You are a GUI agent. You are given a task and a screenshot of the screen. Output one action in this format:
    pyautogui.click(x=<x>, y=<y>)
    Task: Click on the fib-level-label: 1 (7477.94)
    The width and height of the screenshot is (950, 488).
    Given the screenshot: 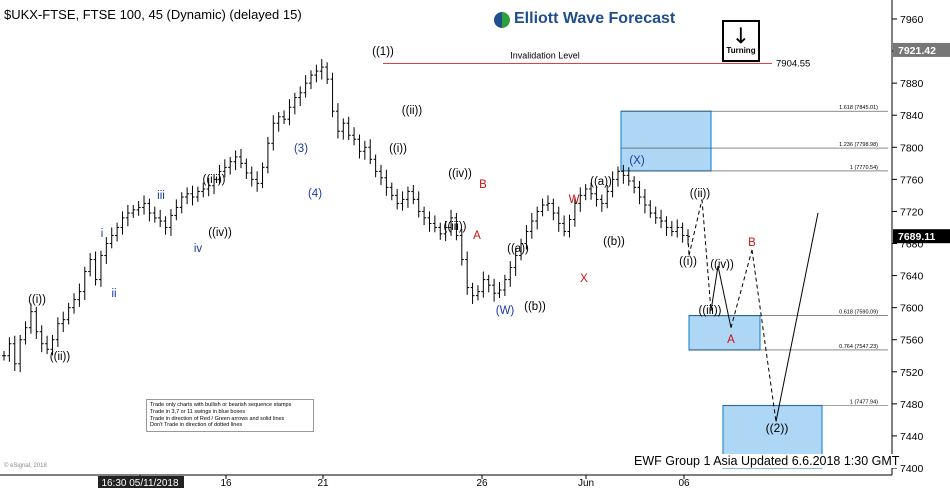 What is the action you would take?
    pyautogui.click(x=864, y=403)
    